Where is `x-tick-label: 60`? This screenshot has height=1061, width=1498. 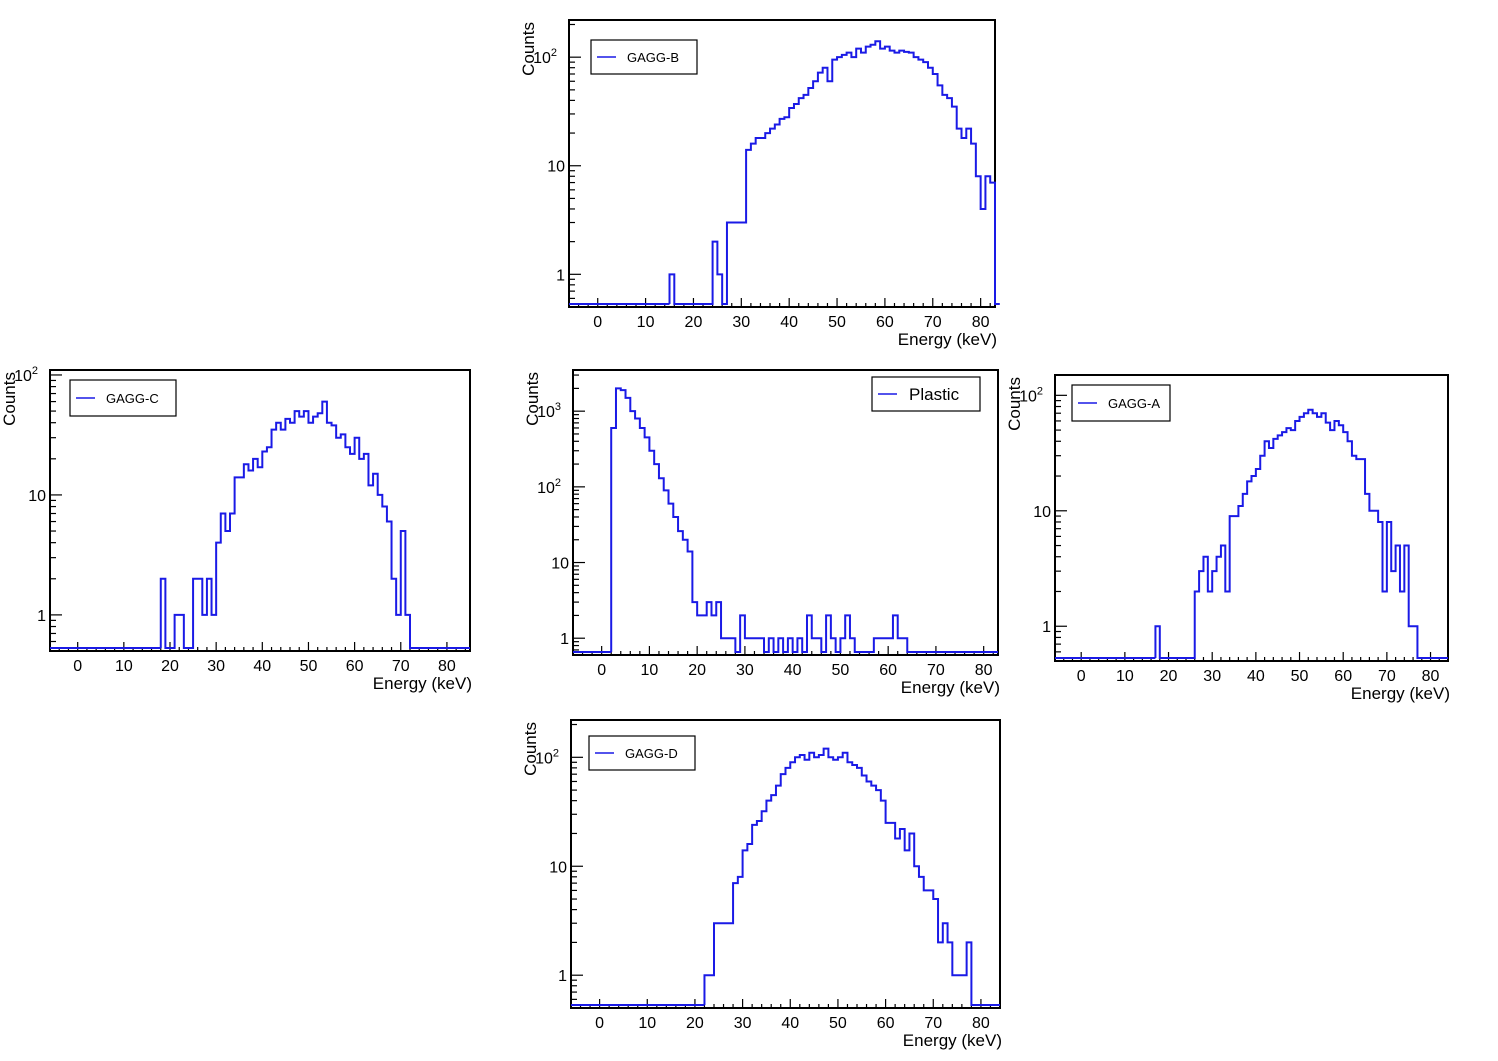 x-tick-label: 60 is located at coordinates (355, 666).